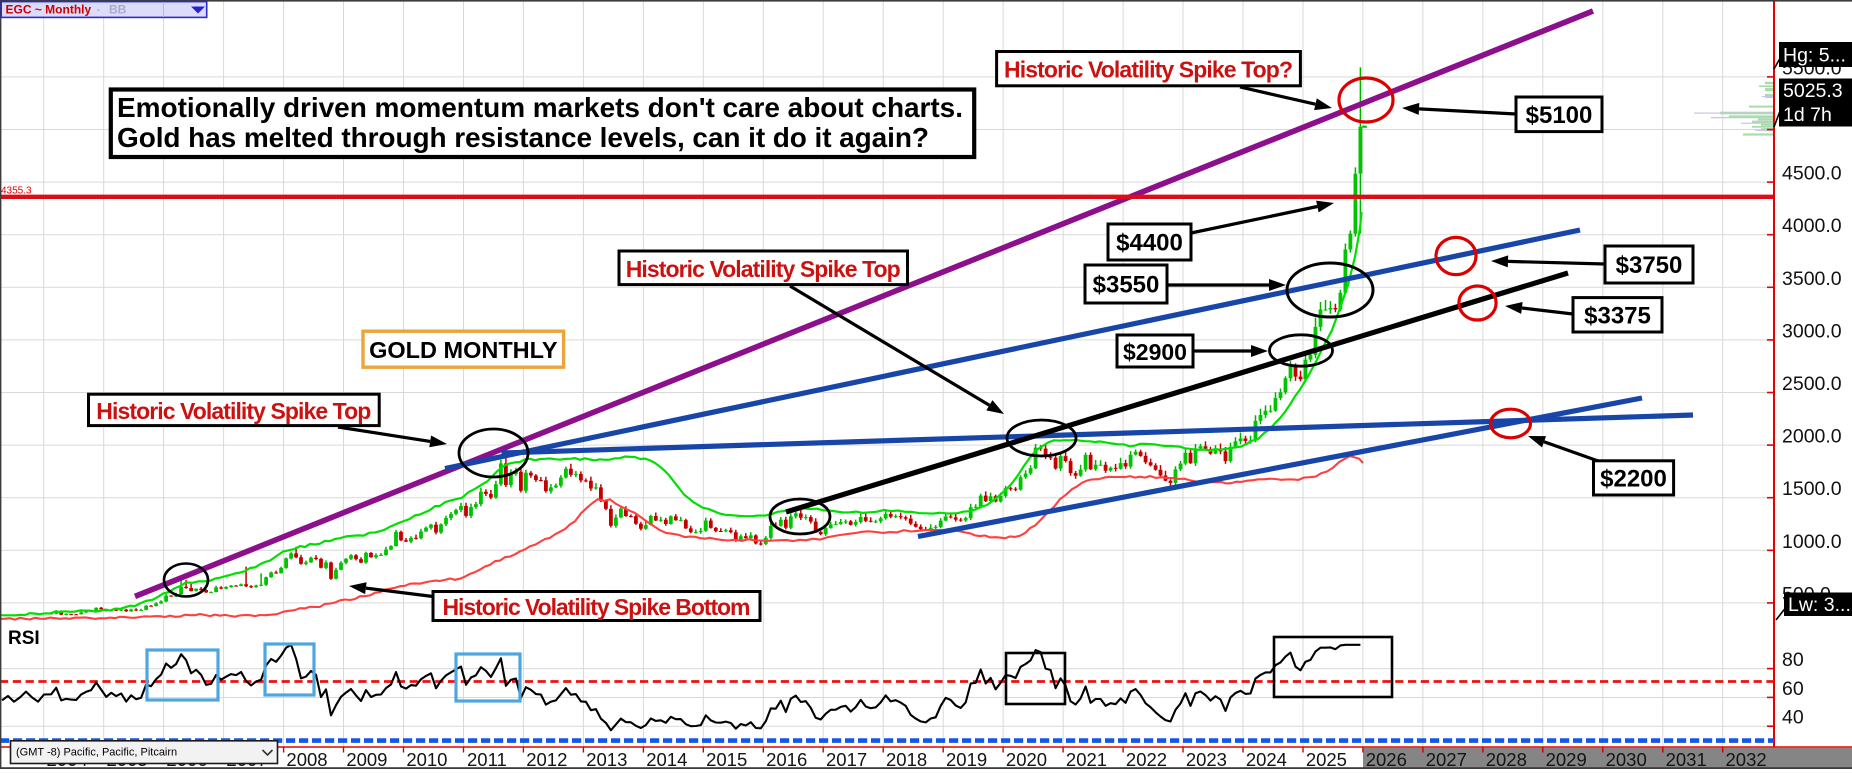 The height and width of the screenshot is (774, 1852). I want to click on svg-text: 2500.0, so click(1812, 384).